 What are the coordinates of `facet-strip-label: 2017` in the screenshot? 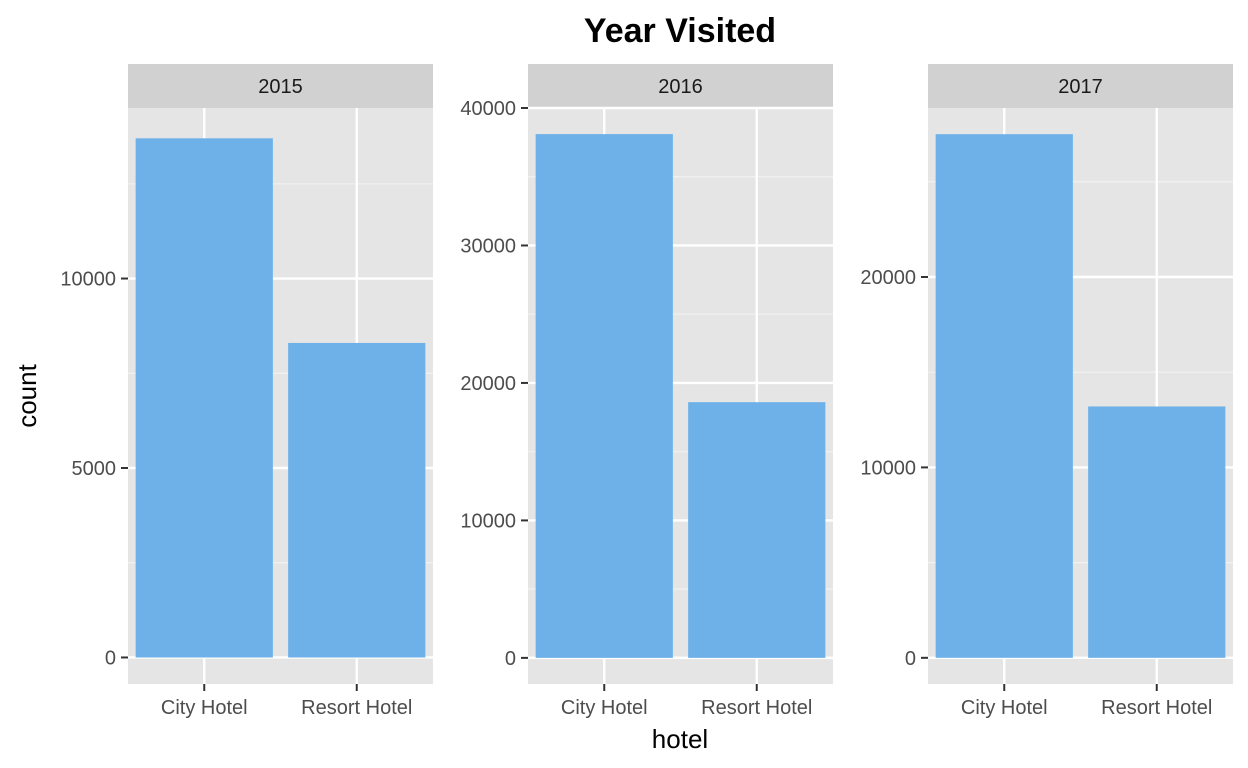 It's located at (1080, 87).